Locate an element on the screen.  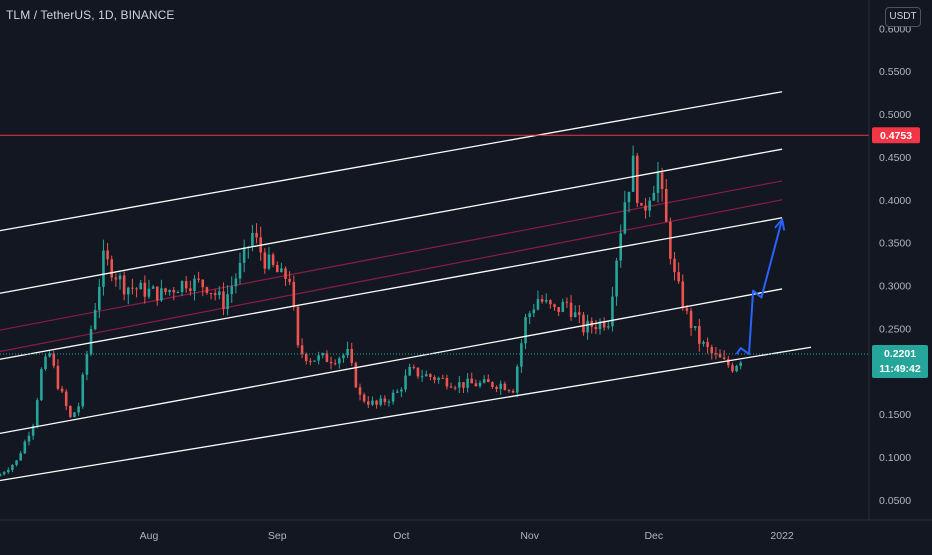
price-tick-label: 0.3500 is located at coordinates (895, 244).